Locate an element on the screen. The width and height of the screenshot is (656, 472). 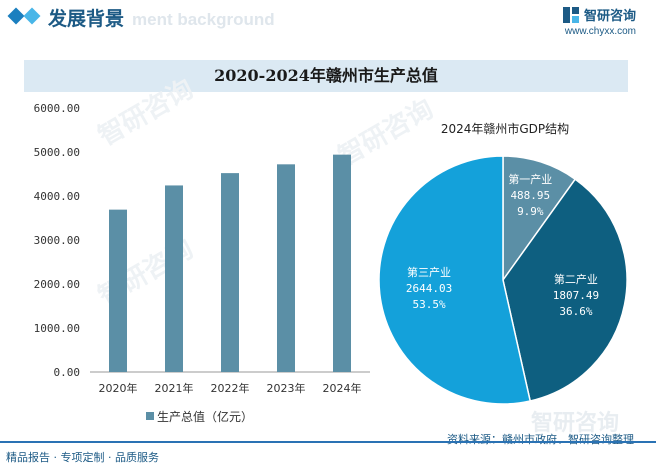
x-tick-label: 2022年 is located at coordinates (230, 388).